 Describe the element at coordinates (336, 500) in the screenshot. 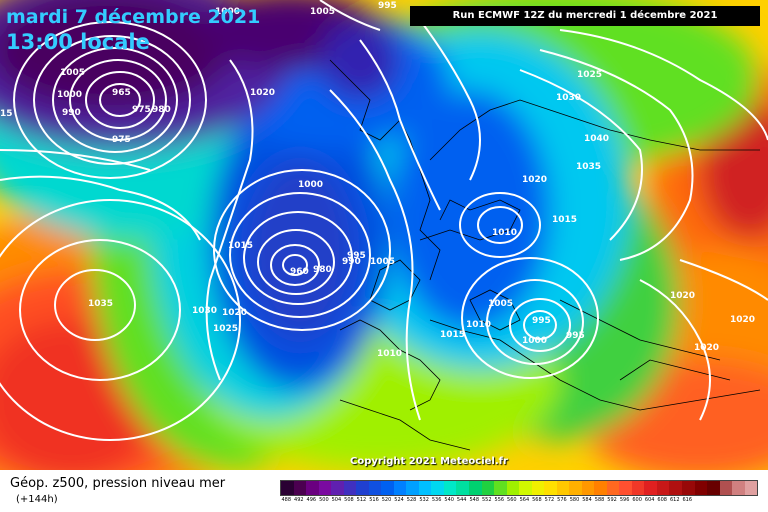

I see `legend-tick-label: 504` at that location.